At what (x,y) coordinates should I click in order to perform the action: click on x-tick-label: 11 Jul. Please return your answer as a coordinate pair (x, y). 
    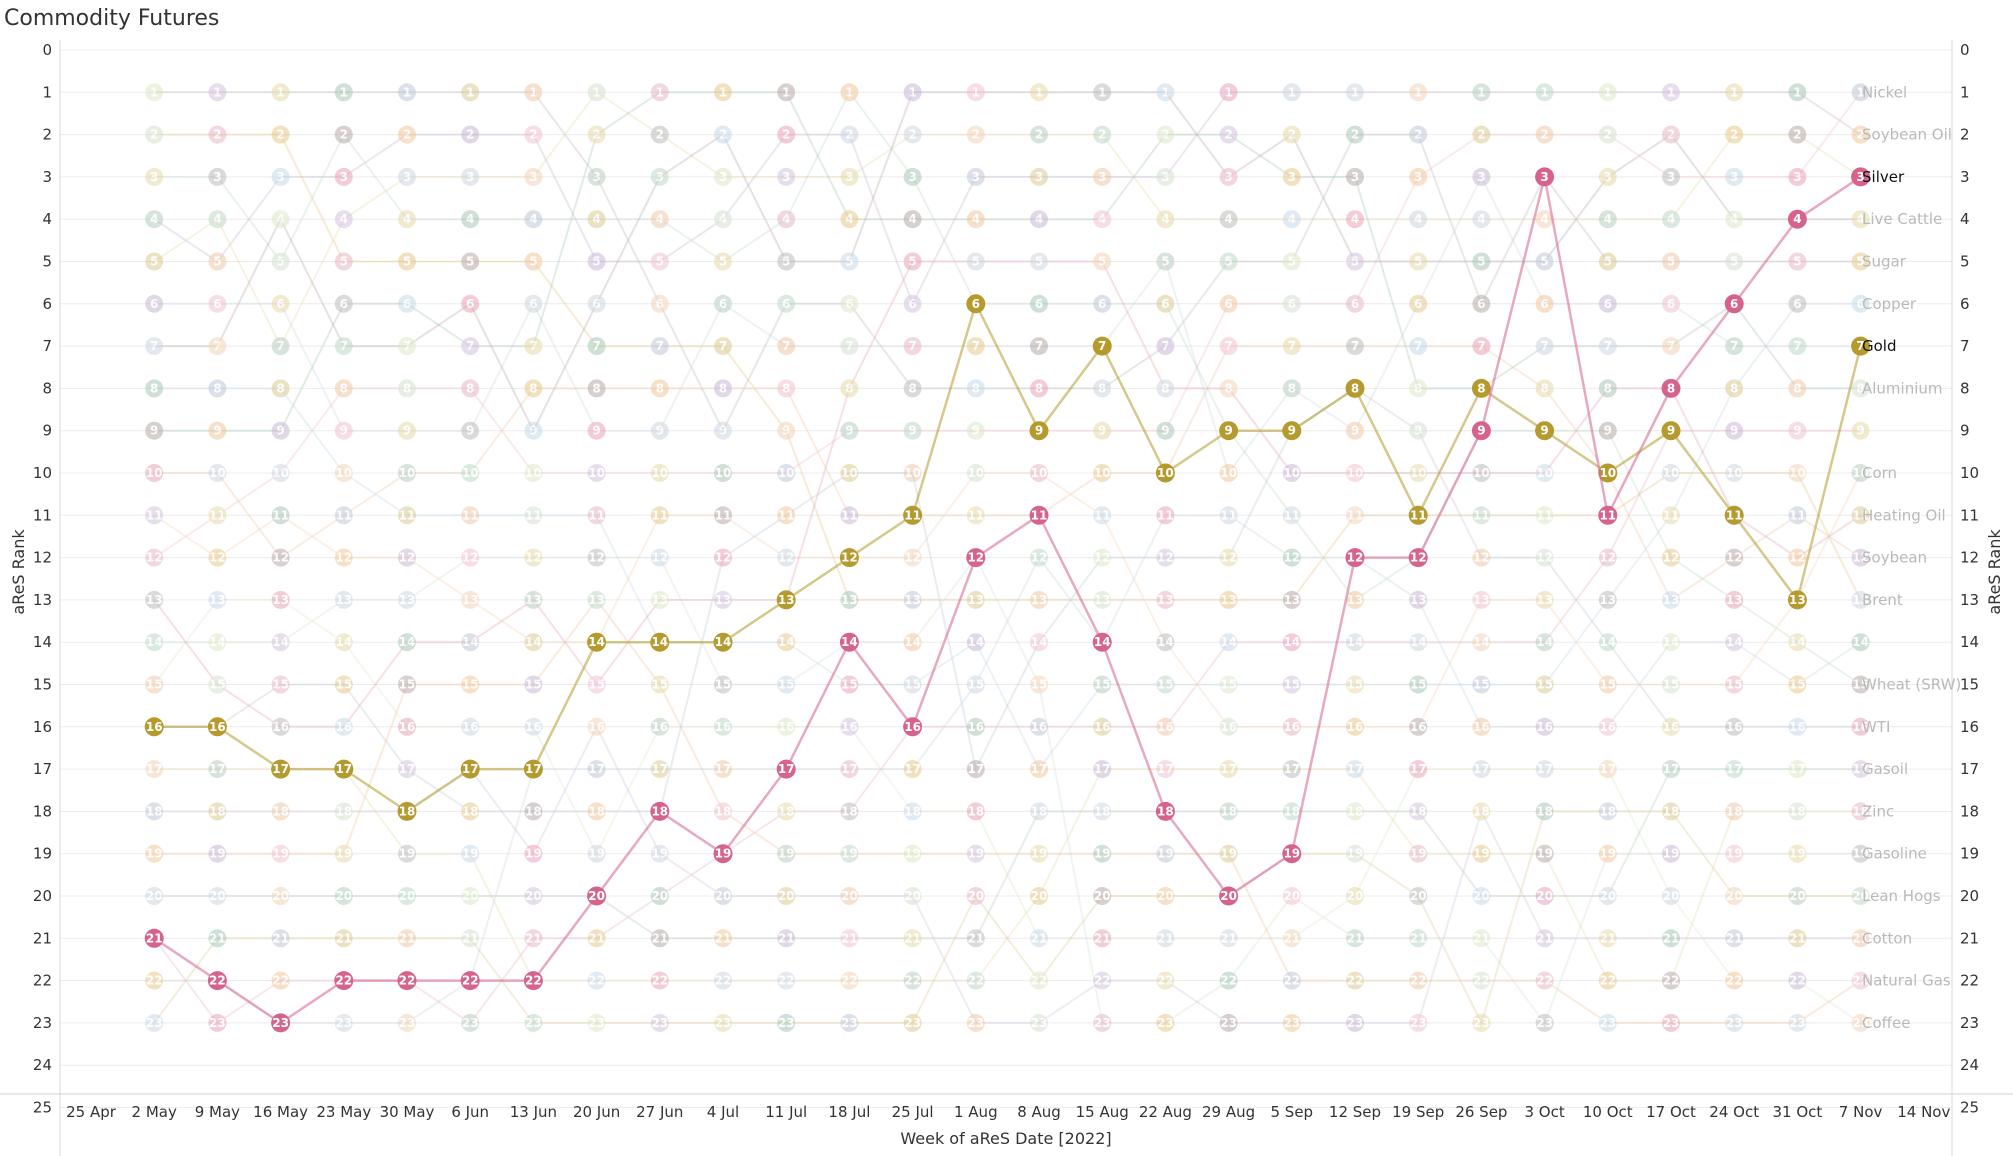
    Looking at the image, I should click on (786, 1112).